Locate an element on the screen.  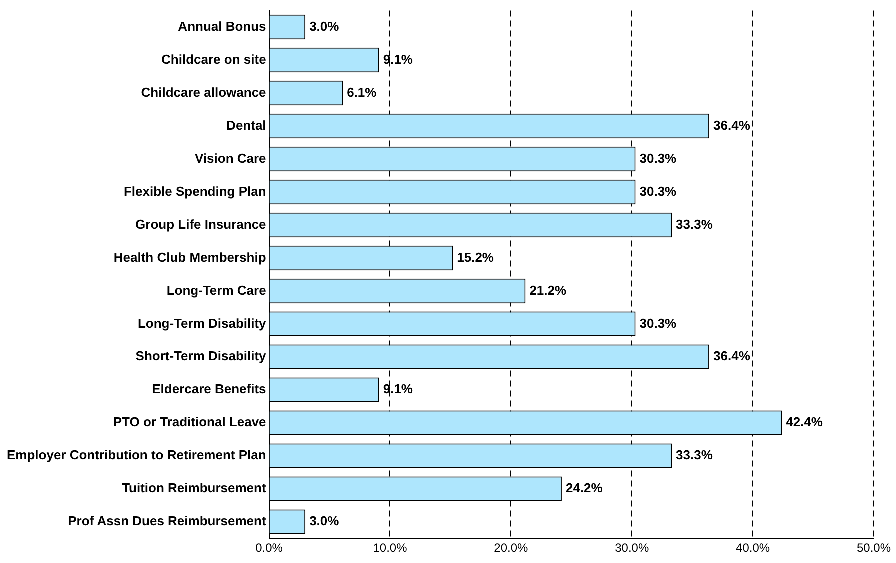
y-tick-label: Prof Assn Dues Reimbursement is located at coordinates (167, 521).